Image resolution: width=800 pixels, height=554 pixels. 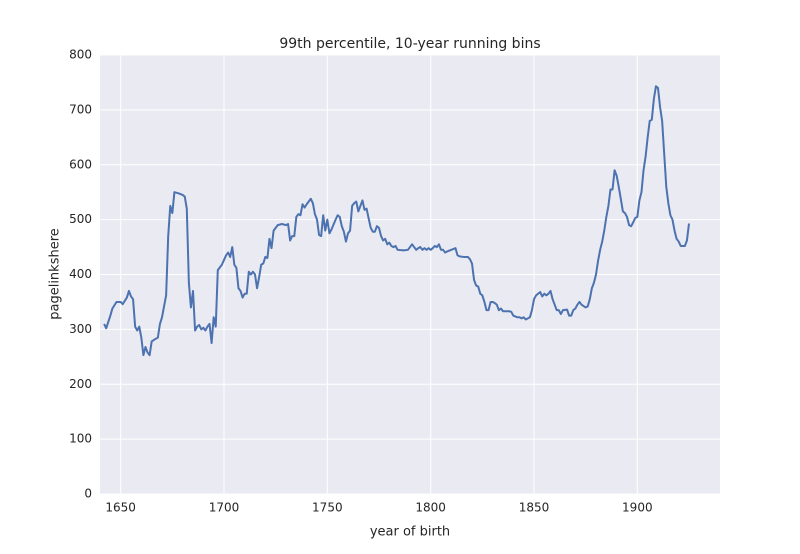 What do you see at coordinates (80, 274) in the screenshot?
I see `y-tick-label: 400` at bounding box center [80, 274].